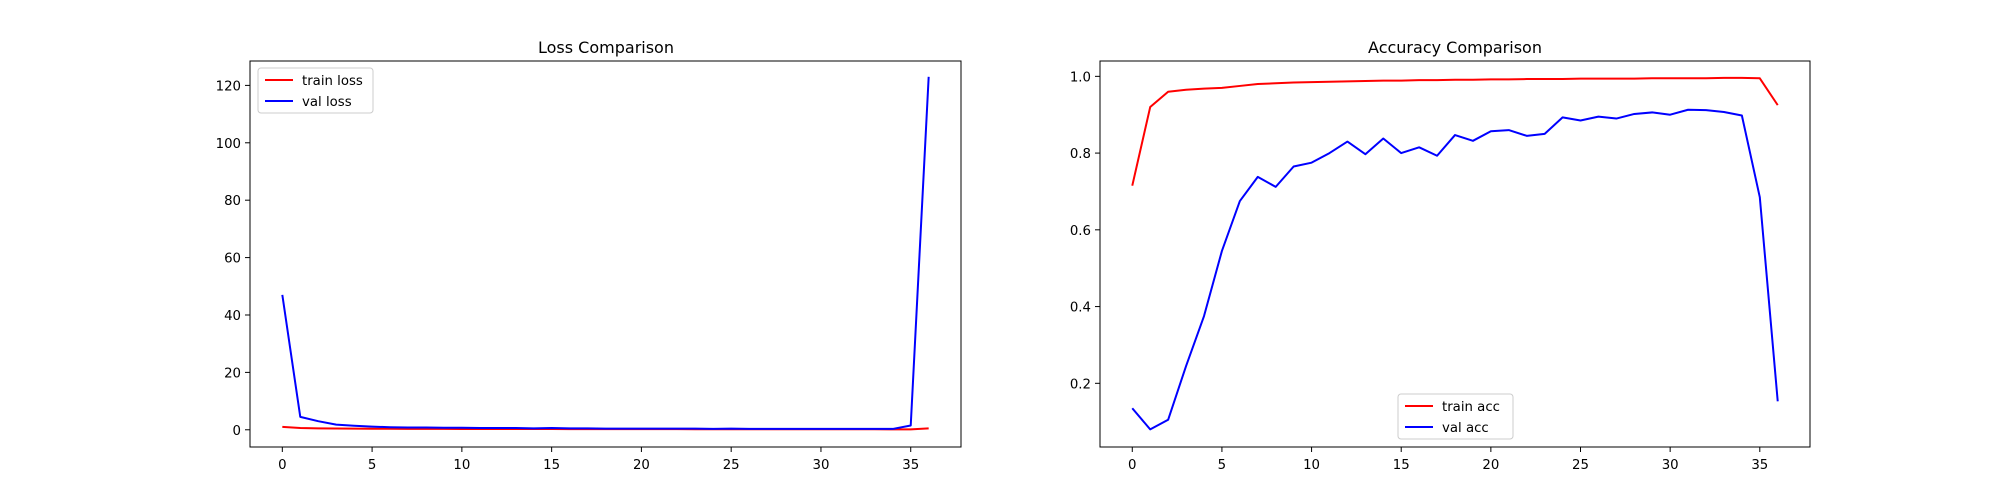 The height and width of the screenshot is (500, 2000). I want to click on y-tick-label: 20, so click(232, 373).